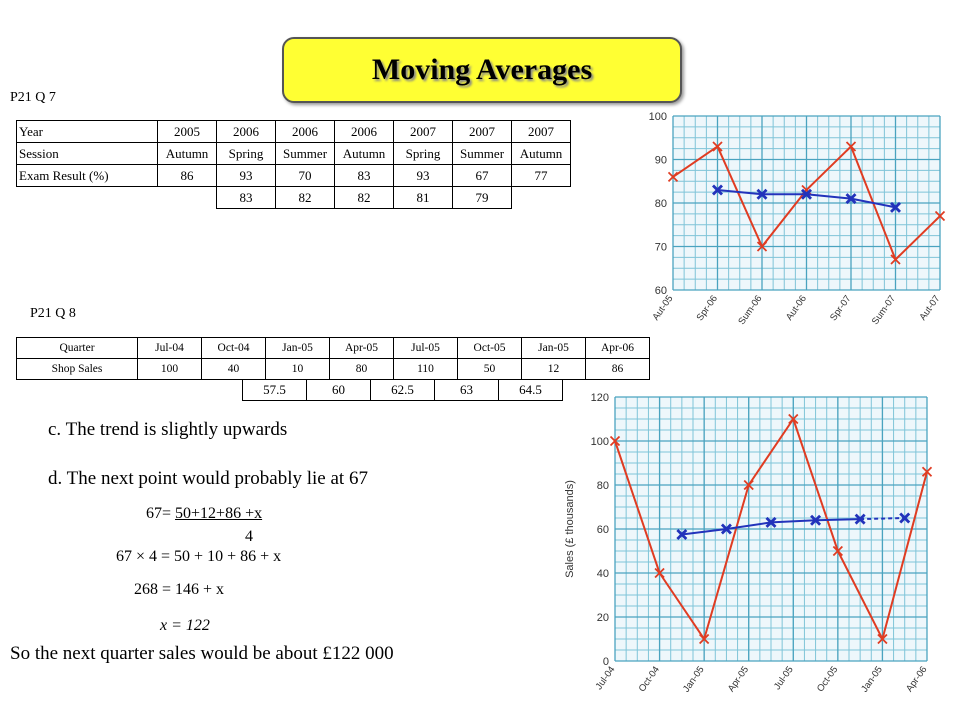 The image size is (960, 720). Describe the element at coordinates (169, 369) in the screenshot. I see `q8-sales-cell: 100` at that location.